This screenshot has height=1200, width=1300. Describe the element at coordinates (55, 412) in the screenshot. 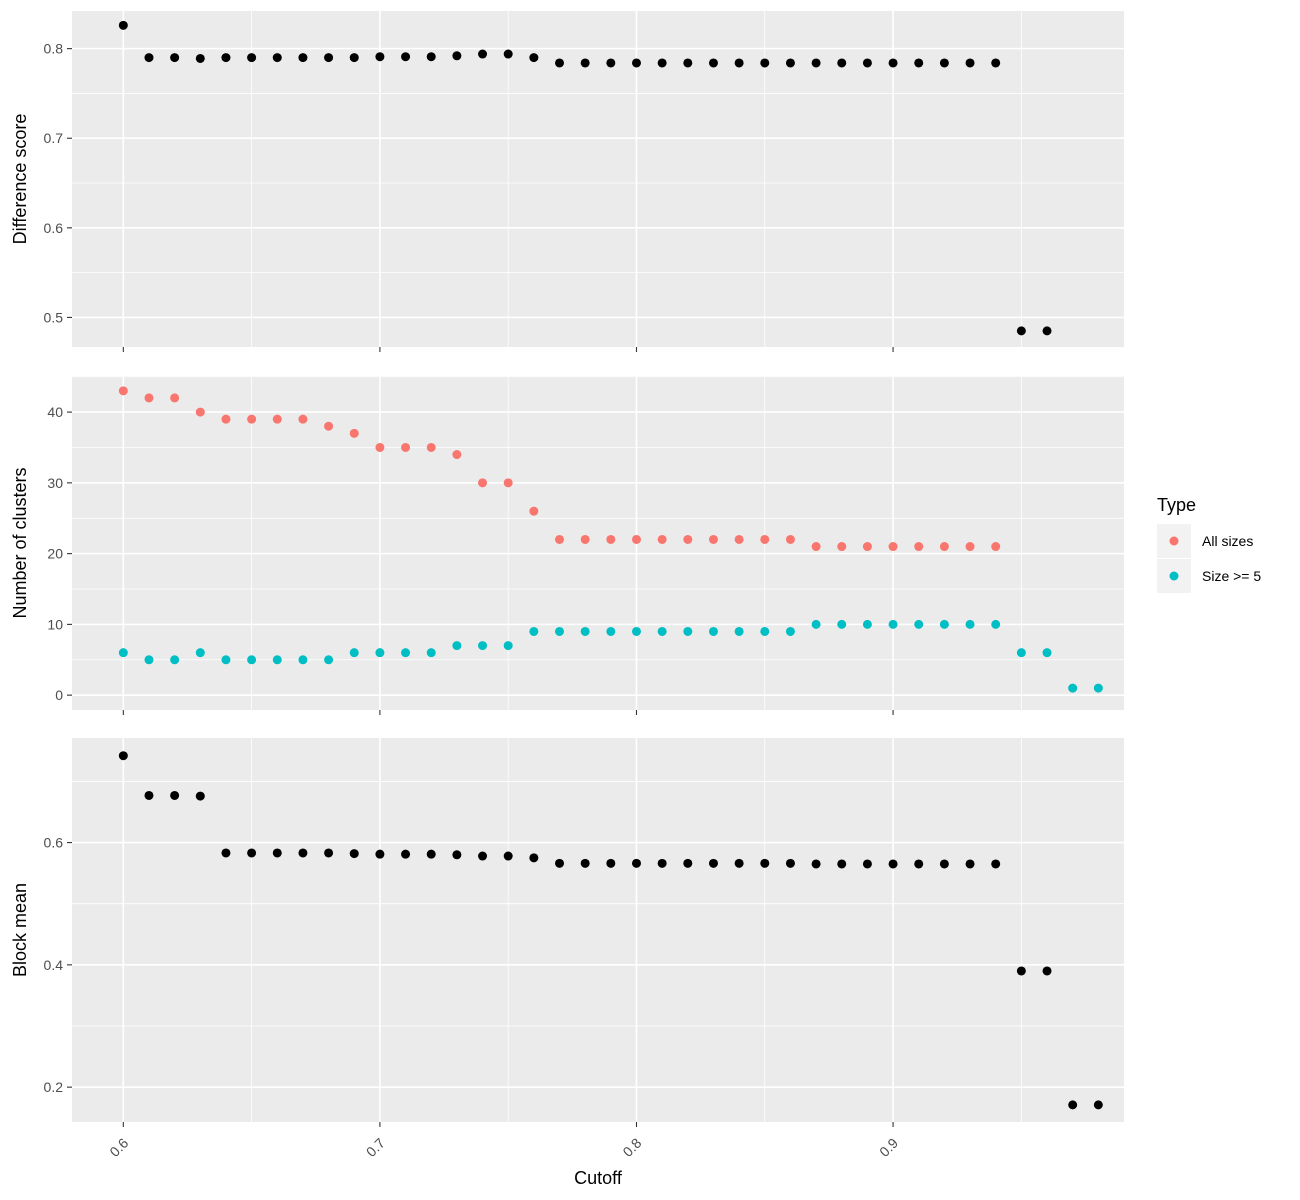

I see `y-tick-label: 40` at that location.